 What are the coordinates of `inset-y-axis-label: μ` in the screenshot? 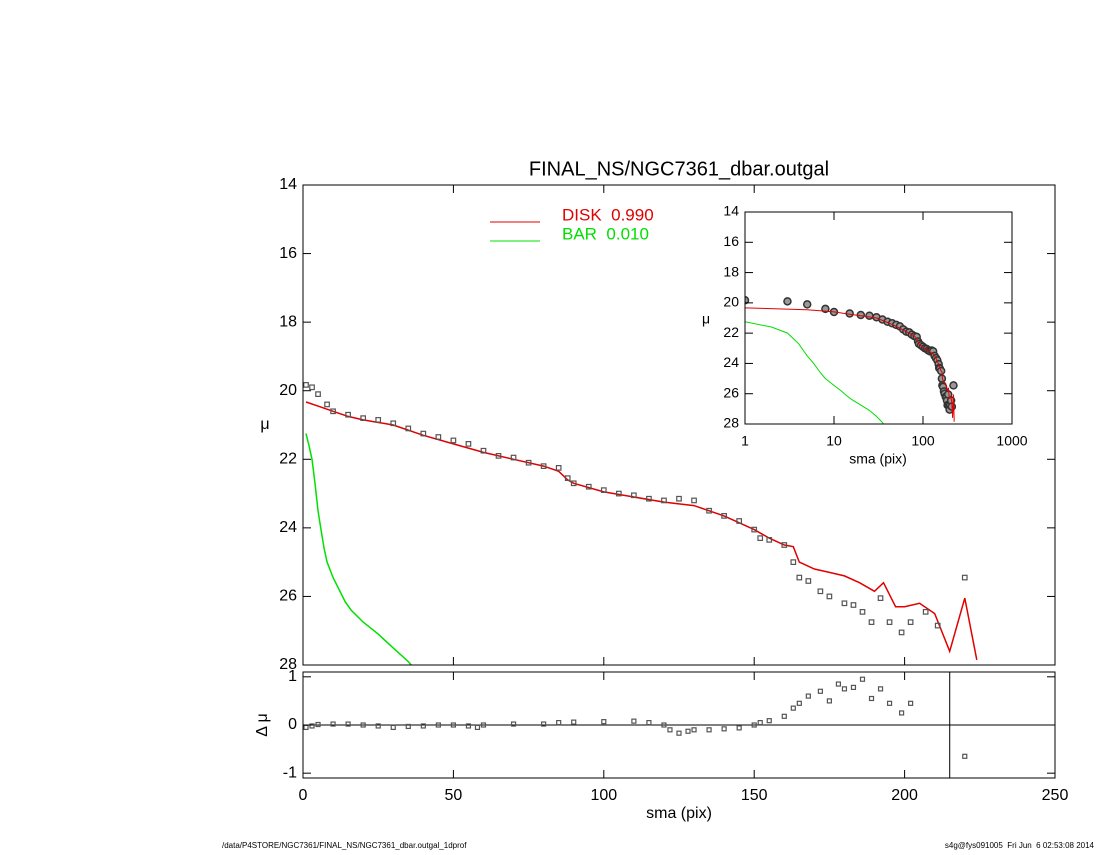 It's located at (706, 319).